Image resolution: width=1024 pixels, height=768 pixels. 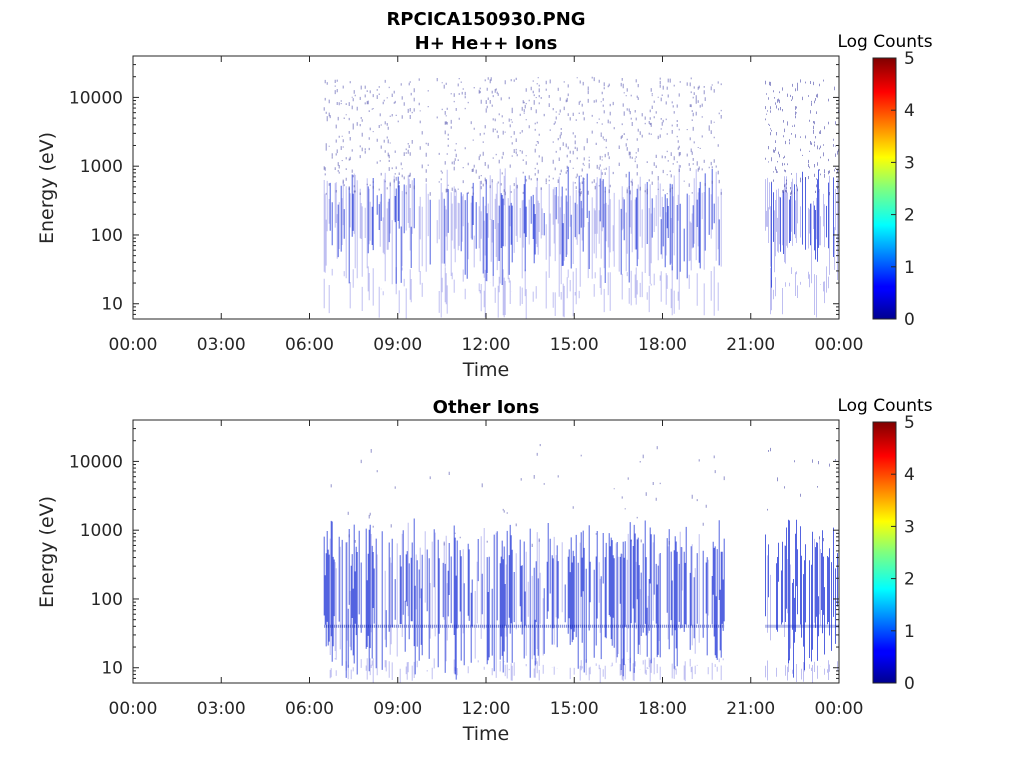 What do you see at coordinates (486, 43) in the screenshot?
I see `panel-title: H+ He++ Ions` at bounding box center [486, 43].